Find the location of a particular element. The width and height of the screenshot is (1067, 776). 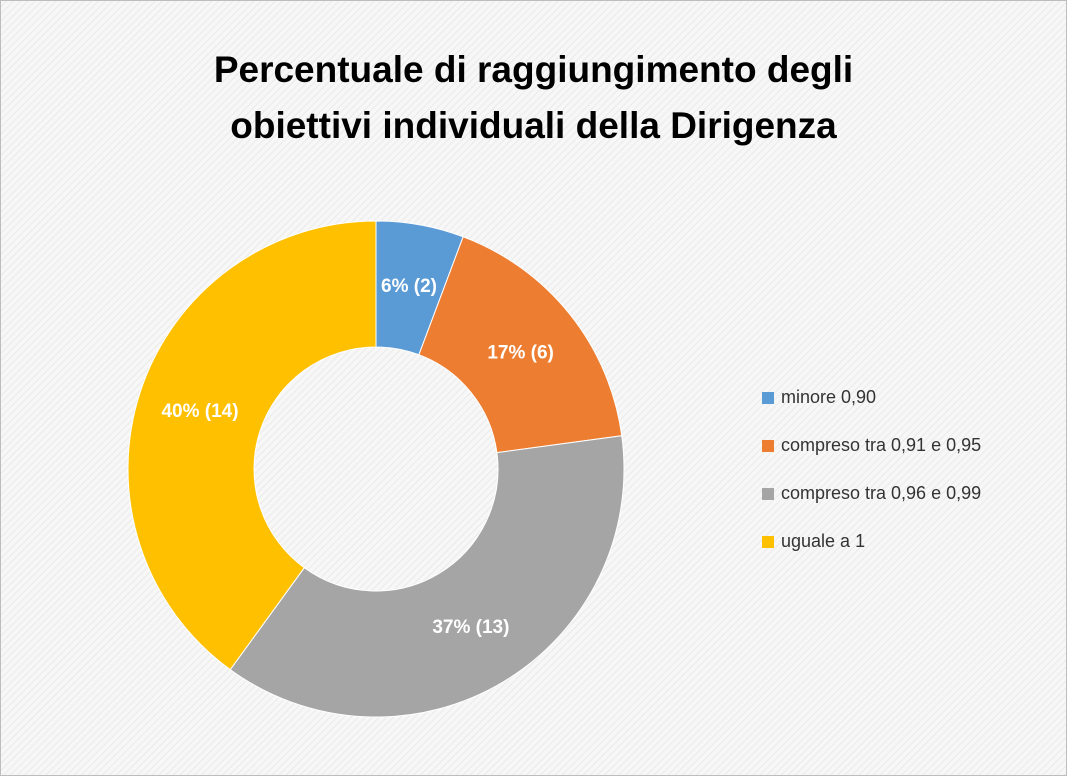

legend-label: uguale a 1 is located at coordinates (823, 541).